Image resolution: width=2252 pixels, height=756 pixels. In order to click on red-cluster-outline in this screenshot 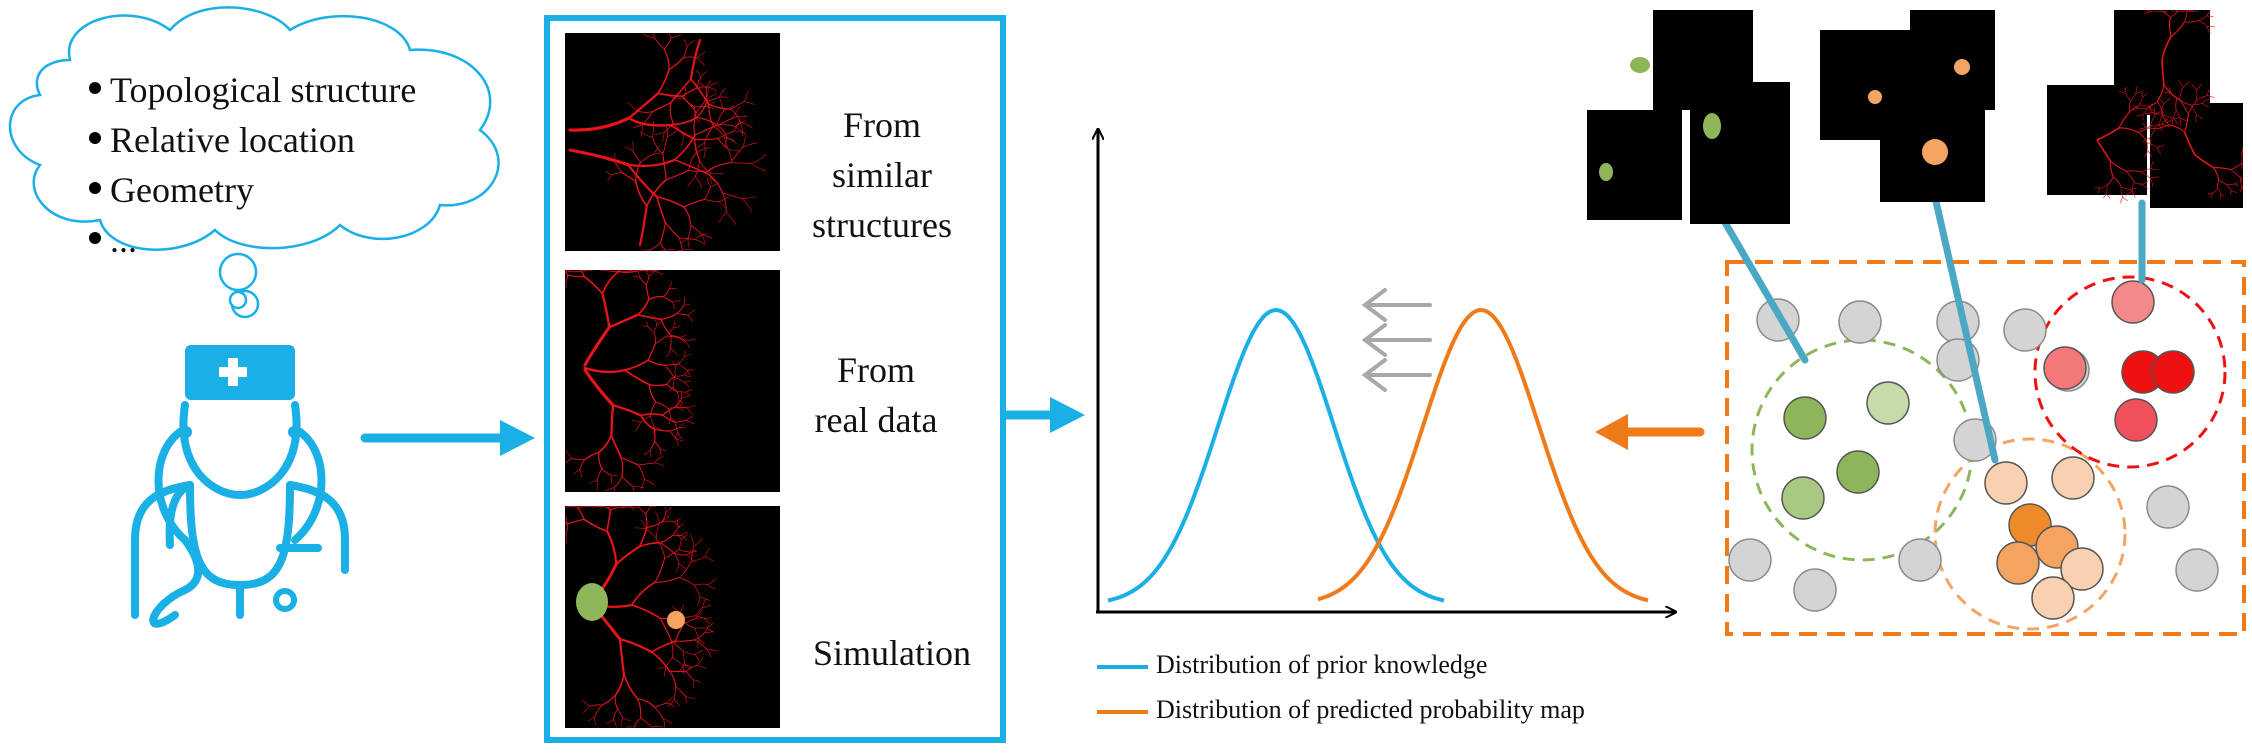, I will do `click(2130, 372)`.